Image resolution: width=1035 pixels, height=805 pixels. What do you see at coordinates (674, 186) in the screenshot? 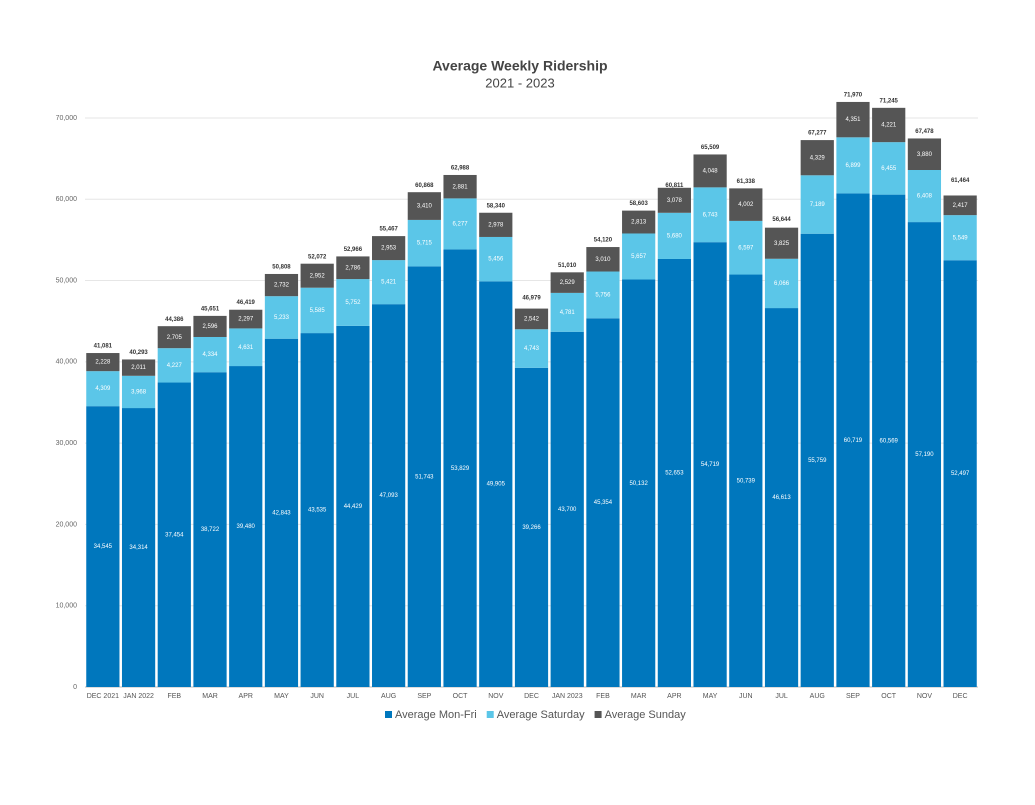
I see `total-label: 60,811` at bounding box center [674, 186].